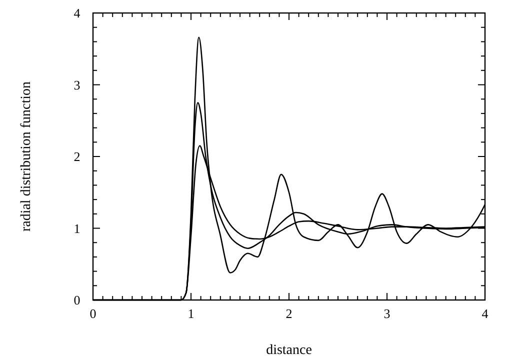 The image size is (519, 362). Describe the element at coordinates (289, 350) in the screenshot. I see `x-axis-title: distance` at that location.